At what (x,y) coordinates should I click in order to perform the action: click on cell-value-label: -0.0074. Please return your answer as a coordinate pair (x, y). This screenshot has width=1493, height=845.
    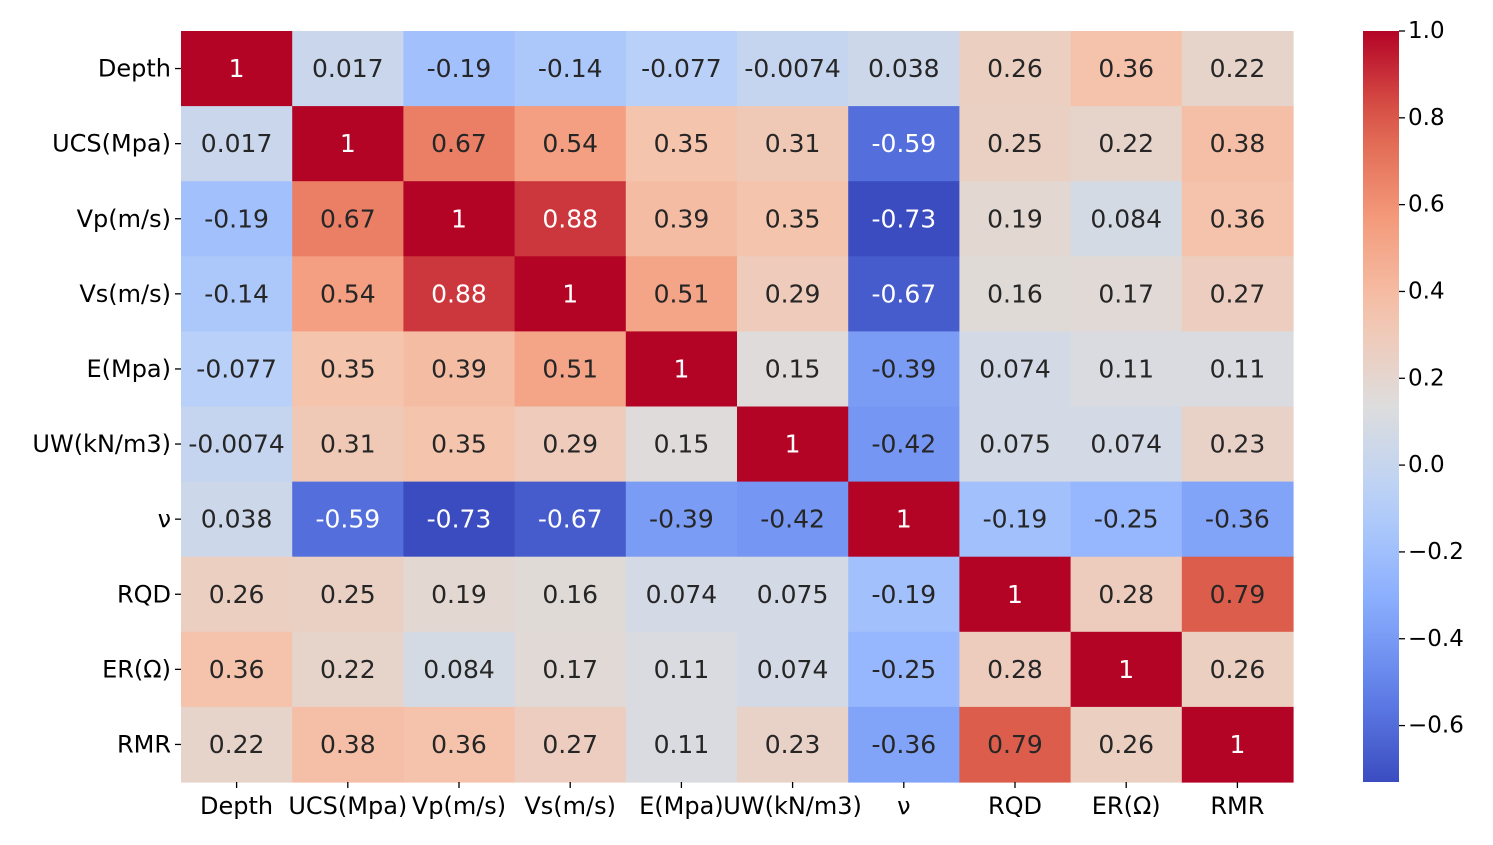
    Looking at the image, I should click on (792, 68).